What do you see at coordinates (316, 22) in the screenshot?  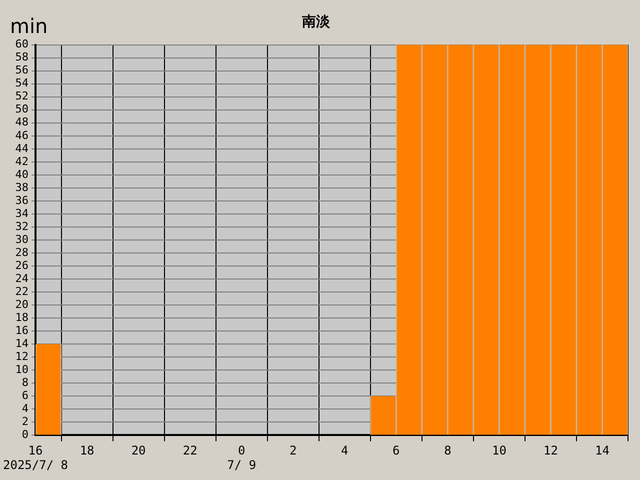 I see `chart-title: 南淡` at bounding box center [316, 22].